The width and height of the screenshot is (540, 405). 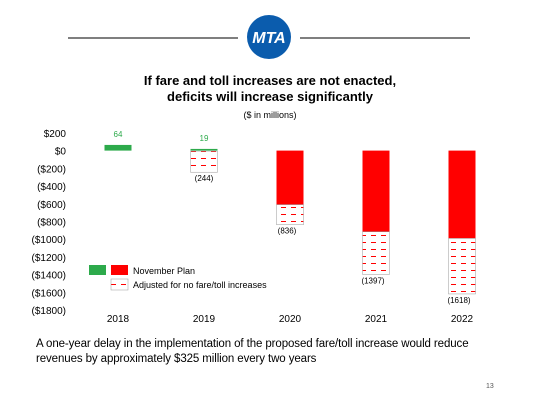 What do you see at coordinates (49, 293) in the screenshot?
I see `y-tick-label: ($1600)` at bounding box center [49, 293].